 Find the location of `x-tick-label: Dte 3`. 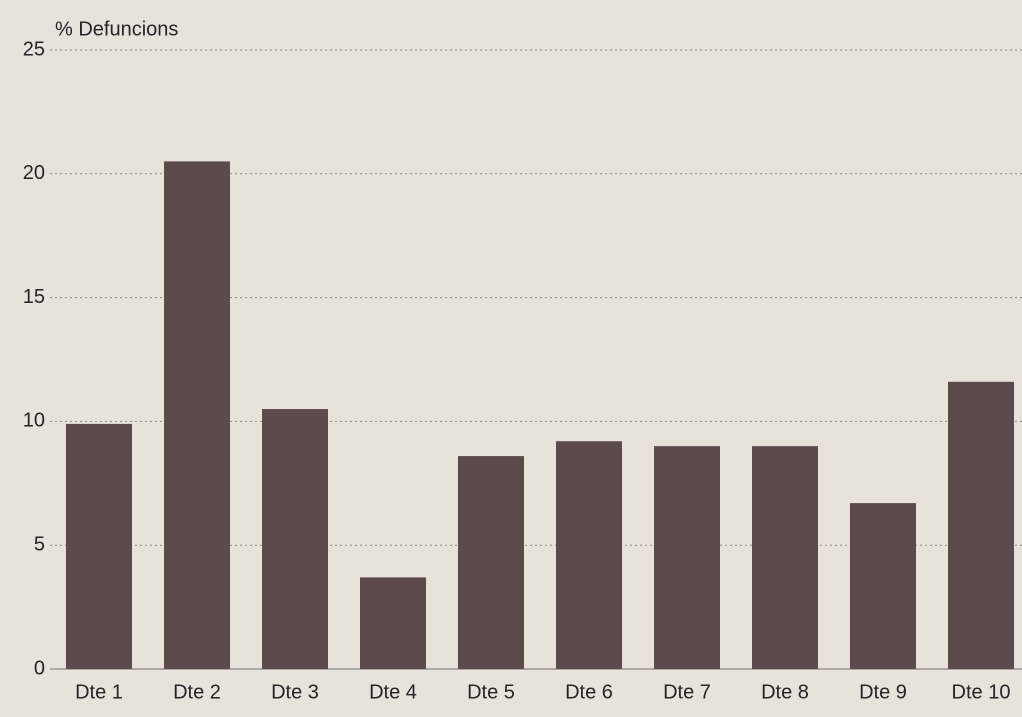

x-tick-label: Dte 3 is located at coordinates (295, 692).